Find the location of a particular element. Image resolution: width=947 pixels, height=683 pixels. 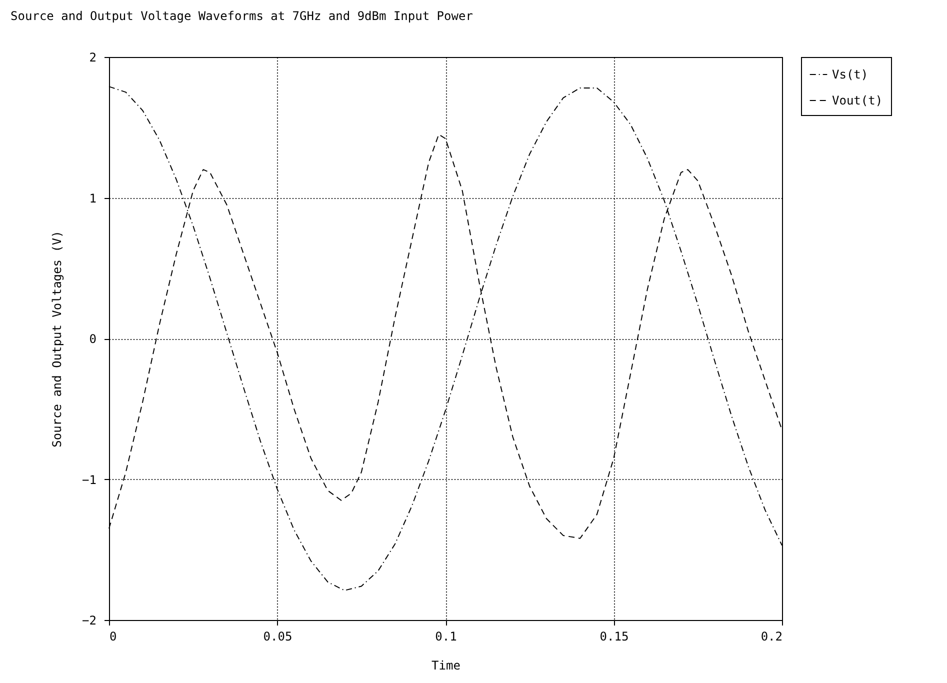

x-tick-label: 0.2 is located at coordinates (771, 637).